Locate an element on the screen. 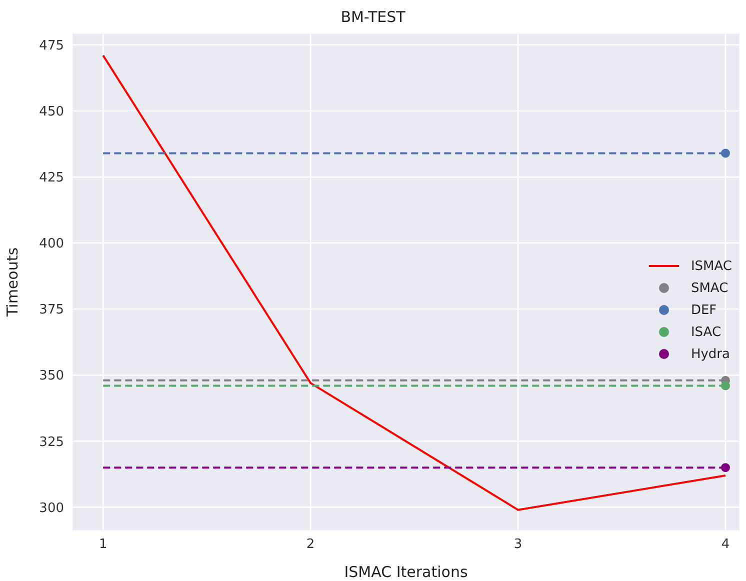  y-tick-label: 325 is located at coordinates (51, 442).